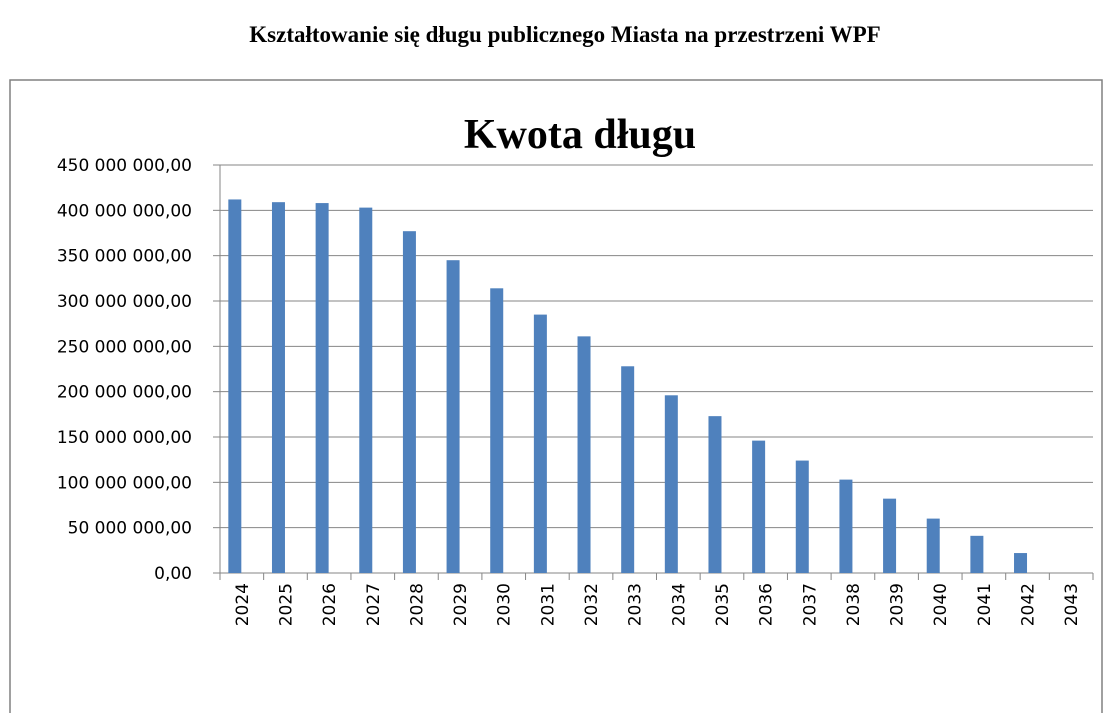 The width and height of the screenshot is (1110, 713). Describe the element at coordinates (1072, 604) in the screenshot. I see `x-tick-label: 2043` at that location.